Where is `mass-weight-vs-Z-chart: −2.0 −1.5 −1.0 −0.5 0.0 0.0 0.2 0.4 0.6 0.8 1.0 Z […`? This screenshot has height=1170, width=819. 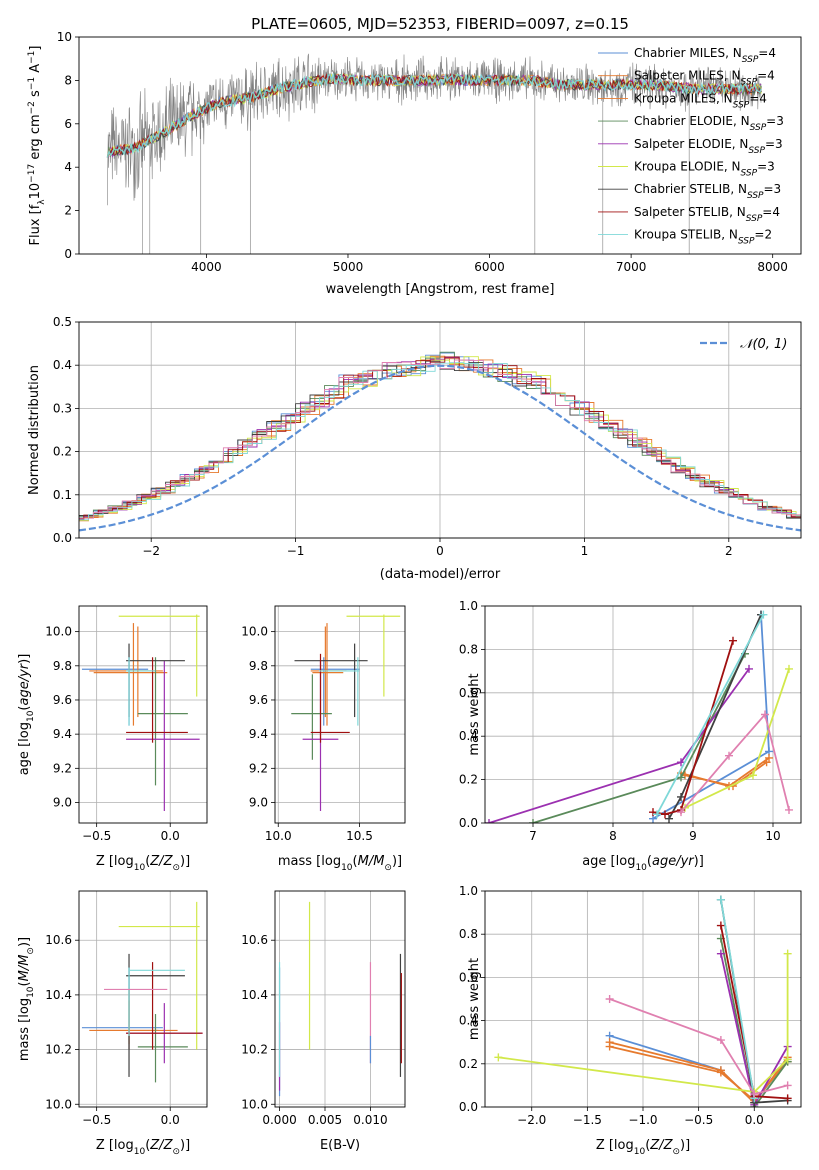 mass-weight-vs-Z-chart: −2.0 −1.5 −1.0 −0.5 0.0 0.0 0.2 0.4 0.6 0.8 1.0 Z [… is located at coordinates (630, 1020).